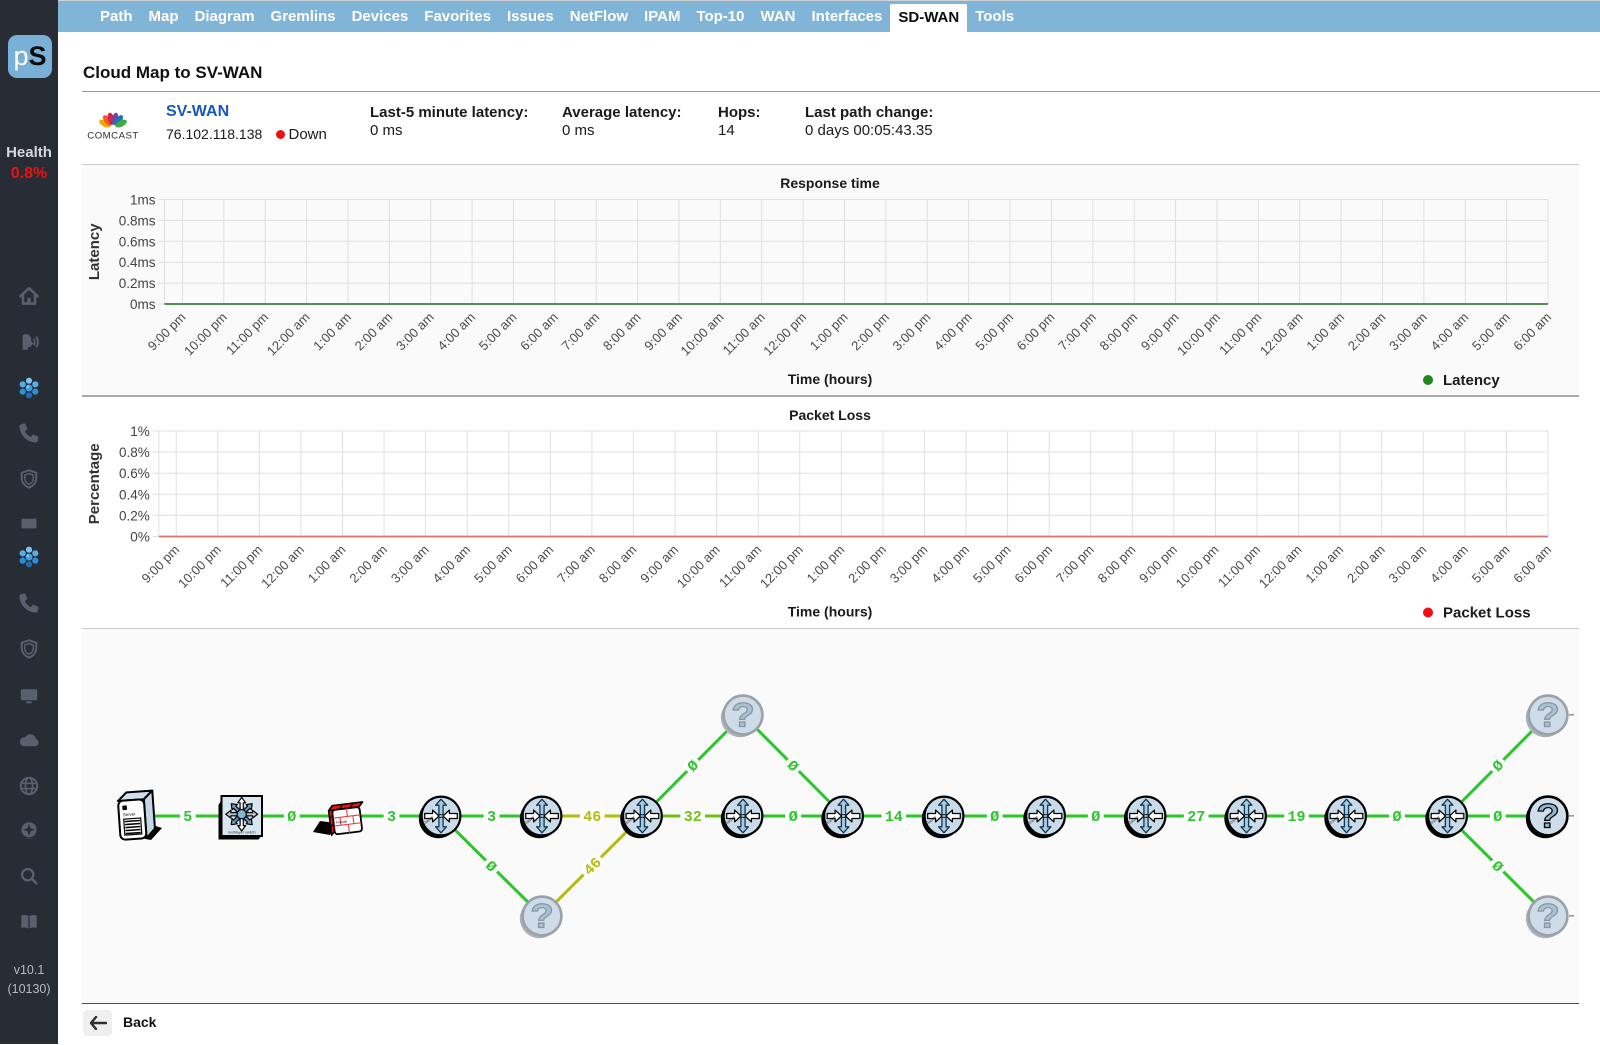 The height and width of the screenshot is (1045, 1600). I want to click on svg-text: 0ms, so click(143, 304).